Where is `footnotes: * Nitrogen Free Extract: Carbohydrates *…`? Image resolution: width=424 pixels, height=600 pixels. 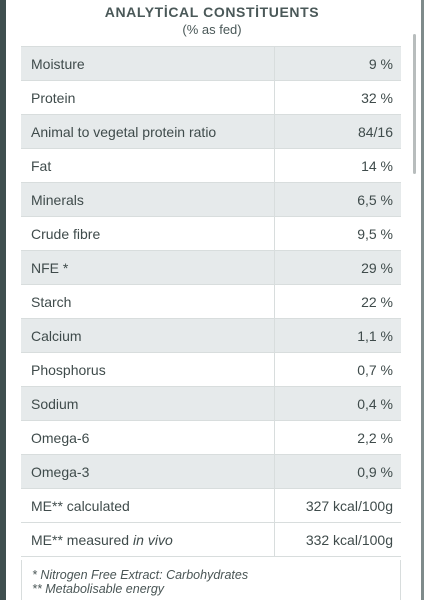 footnotes: * Nitrogen Free Extract: Carbohydrates *… is located at coordinates (211, 580).